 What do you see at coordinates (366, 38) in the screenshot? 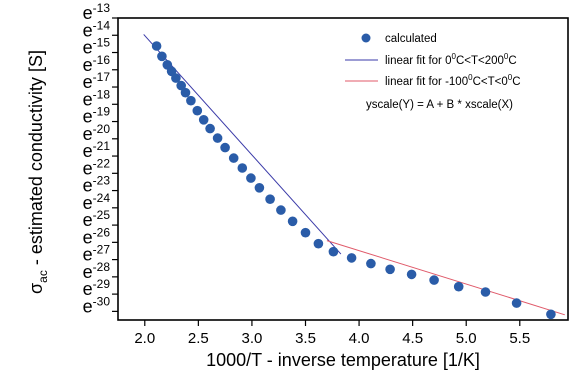
I see `legend-marker-calculated` at bounding box center [366, 38].